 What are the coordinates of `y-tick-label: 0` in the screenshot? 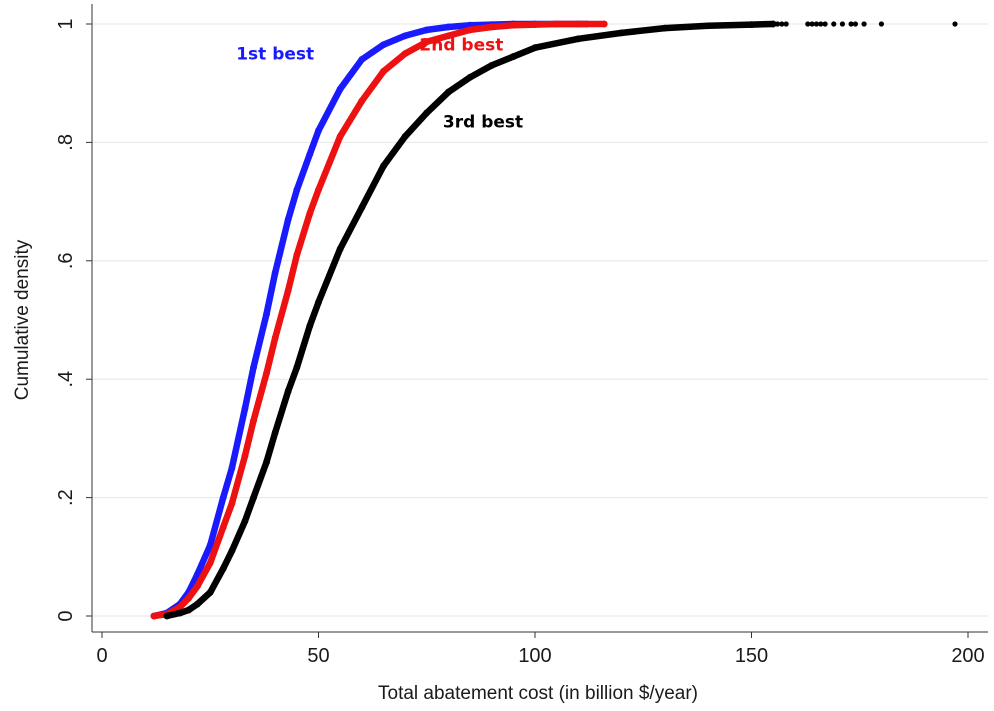 It's located at (66, 615).